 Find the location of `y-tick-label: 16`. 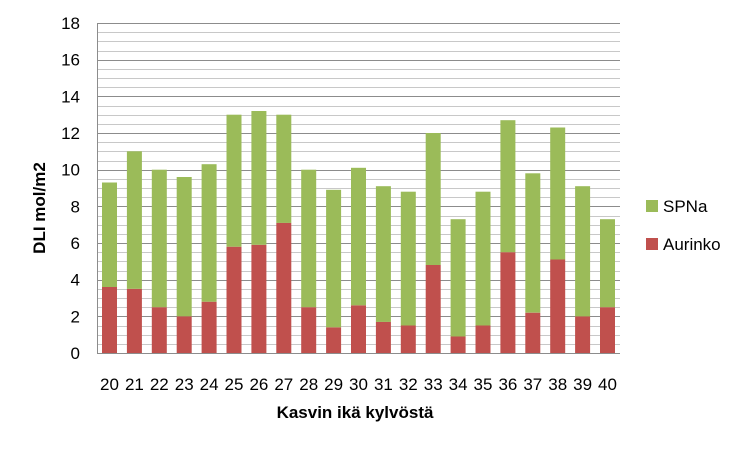

y-tick-label: 16 is located at coordinates (70, 60).